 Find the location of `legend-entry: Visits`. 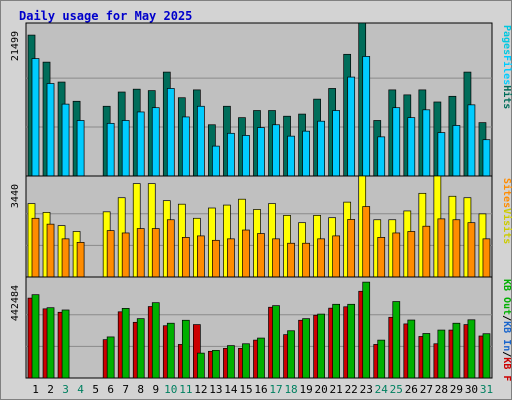

legend-entry: Visits is located at coordinates (506, 226).